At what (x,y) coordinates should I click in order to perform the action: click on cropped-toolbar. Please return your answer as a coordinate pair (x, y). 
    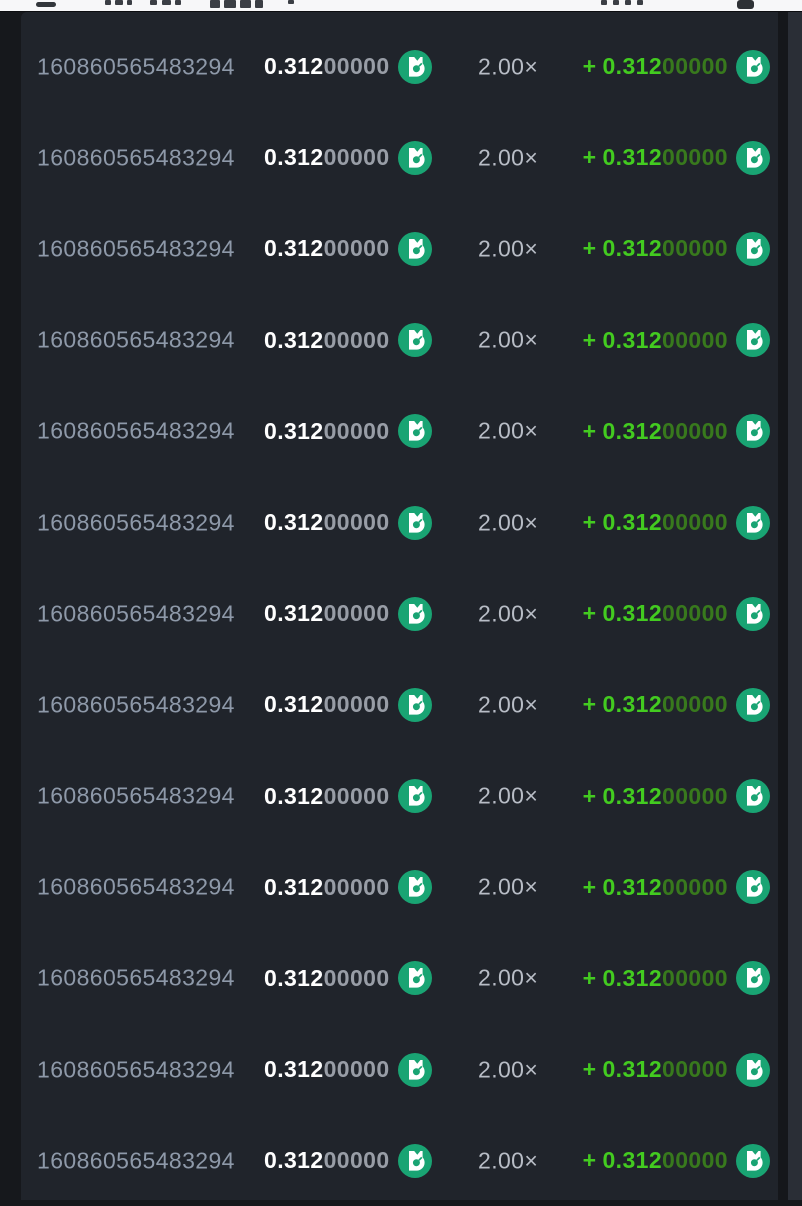
    Looking at the image, I should click on (401, 6).